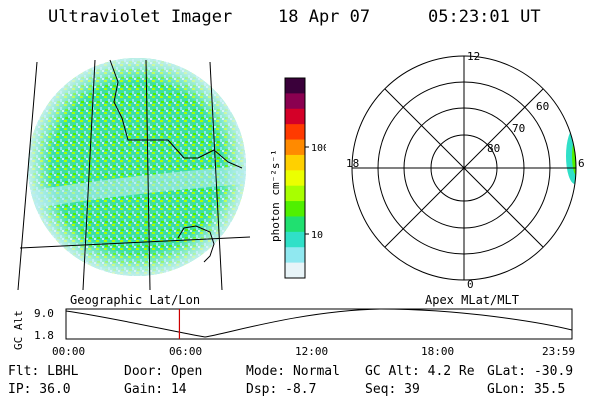  I want to click on altitude-ylabel: GC Alt, so click(18, 330).